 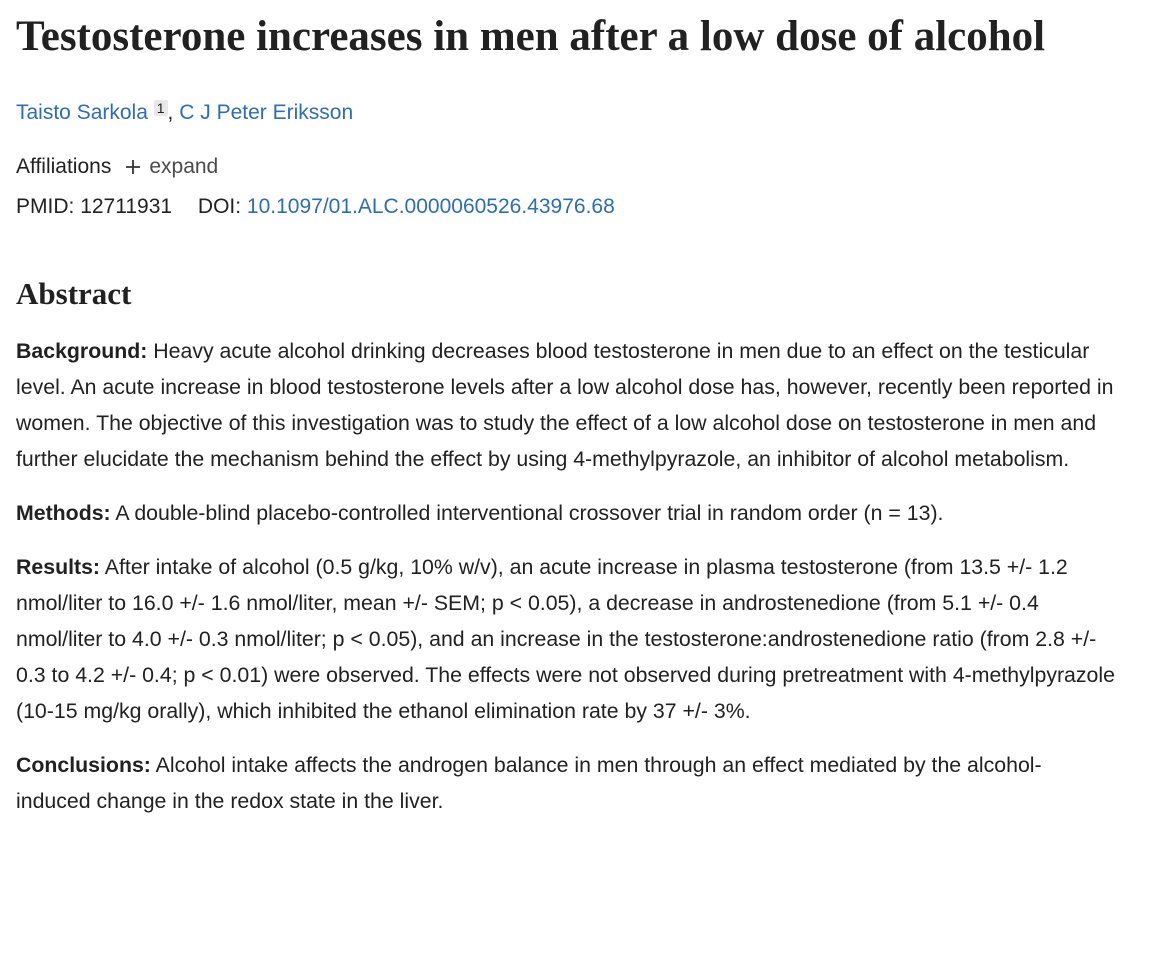 What do you see at coordinates (266, 112) in the screenshot?
I see `author-link: C J Peter Eriksson` at bounding box center [266, 112].